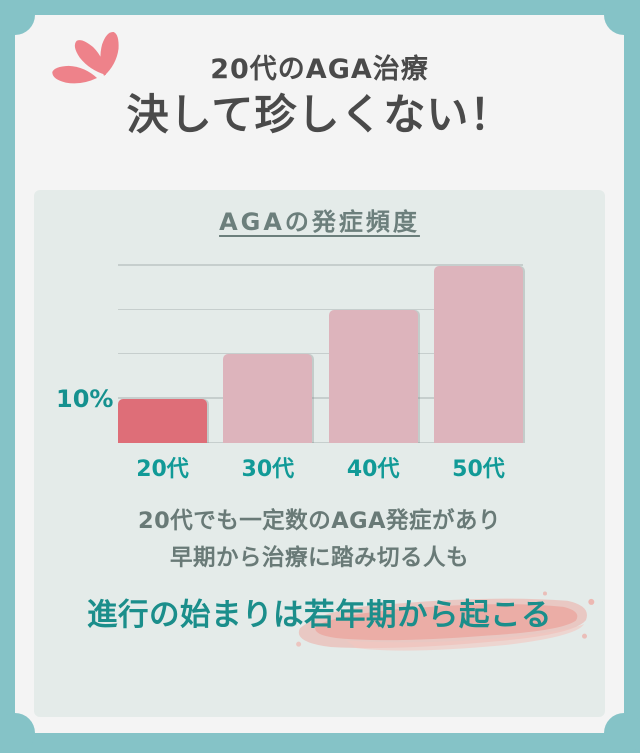 The height and width of the screenshot is (753, 640). What do you see at coordinates (268, 469) in the screenshot?
I see `x-axis-label: 30代` at bounding box center [268, 469].